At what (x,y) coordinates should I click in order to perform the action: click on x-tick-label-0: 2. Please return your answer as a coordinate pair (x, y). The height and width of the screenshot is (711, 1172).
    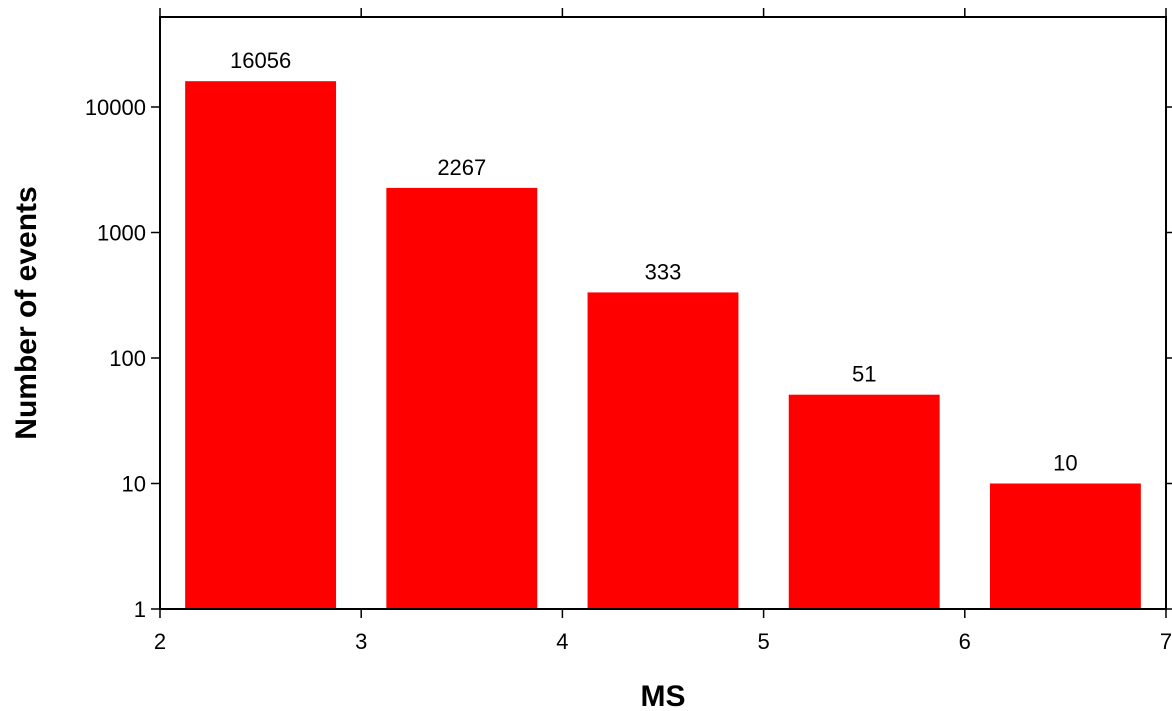
    Looking at the image, I should click on (160, 641).